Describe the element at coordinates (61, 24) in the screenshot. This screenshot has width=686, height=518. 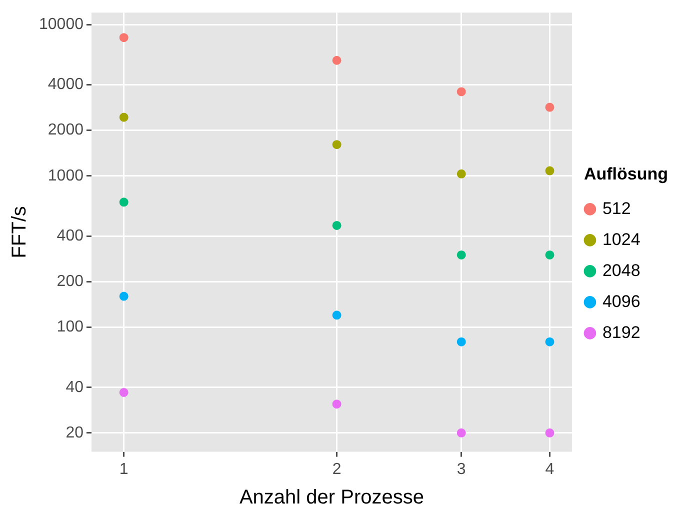
I see `y-tick-label: 10000` at that location.